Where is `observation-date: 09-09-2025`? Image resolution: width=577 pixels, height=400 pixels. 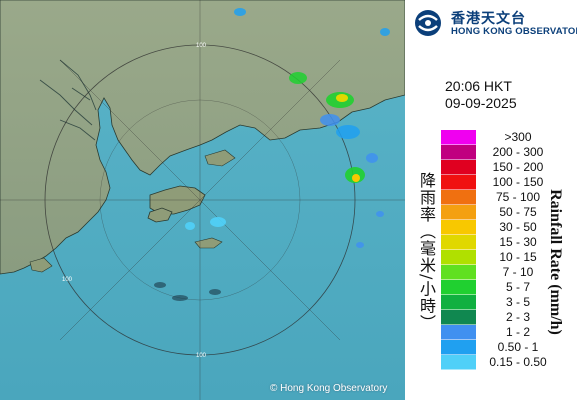
observation-date: 09-09-2025 is located at coordinates (481, 103).